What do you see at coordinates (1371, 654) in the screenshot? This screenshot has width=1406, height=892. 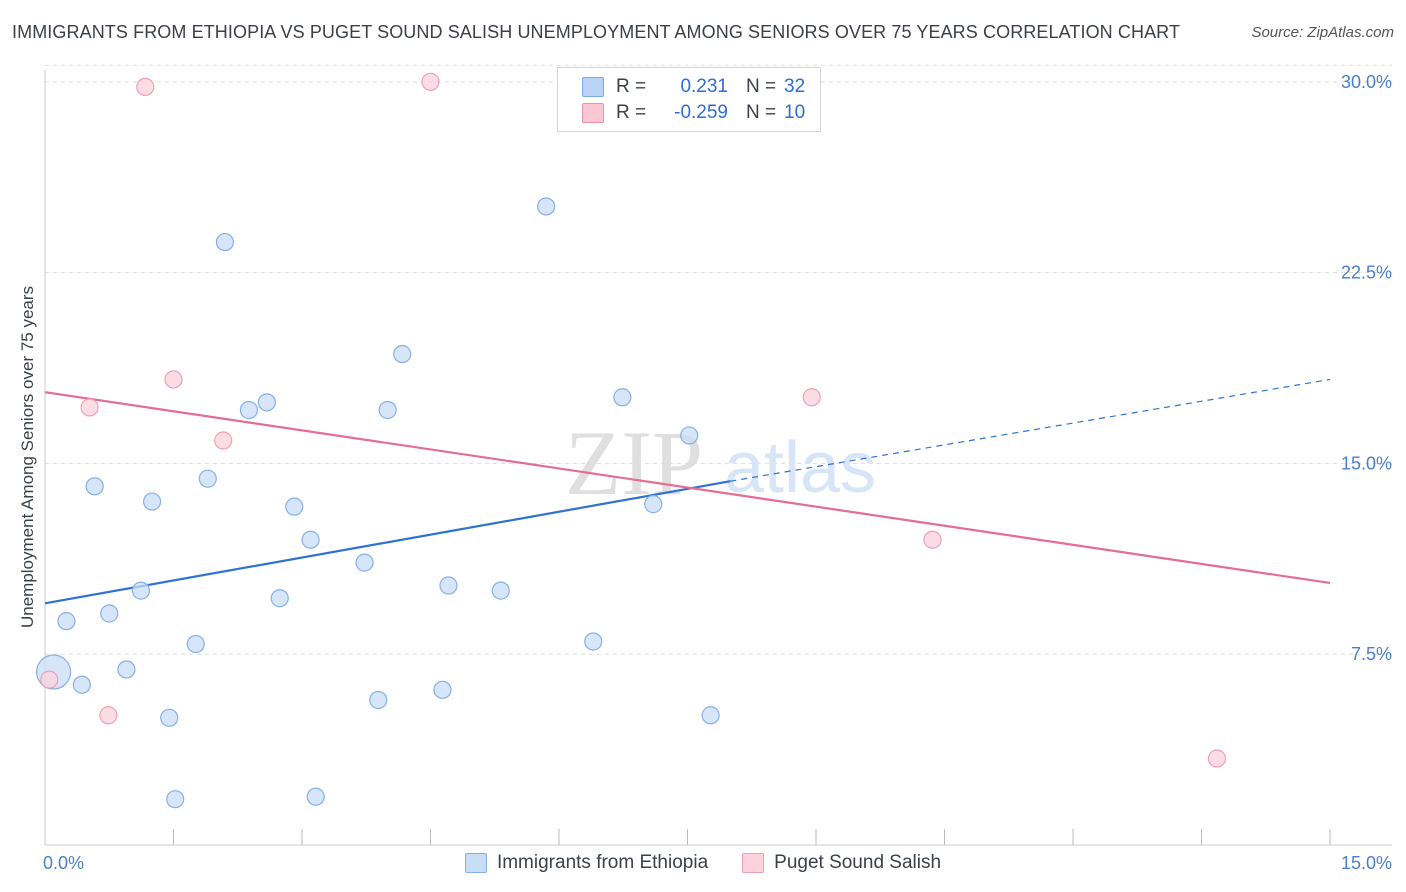 I see `y-tick-label: 7.5%` at bounding box center [1371, 654].